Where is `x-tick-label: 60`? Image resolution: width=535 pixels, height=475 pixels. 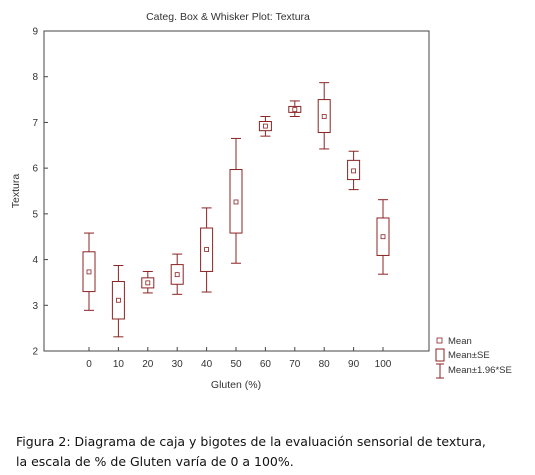
x-tick-label: 60 is located at coordinates (266, 364).